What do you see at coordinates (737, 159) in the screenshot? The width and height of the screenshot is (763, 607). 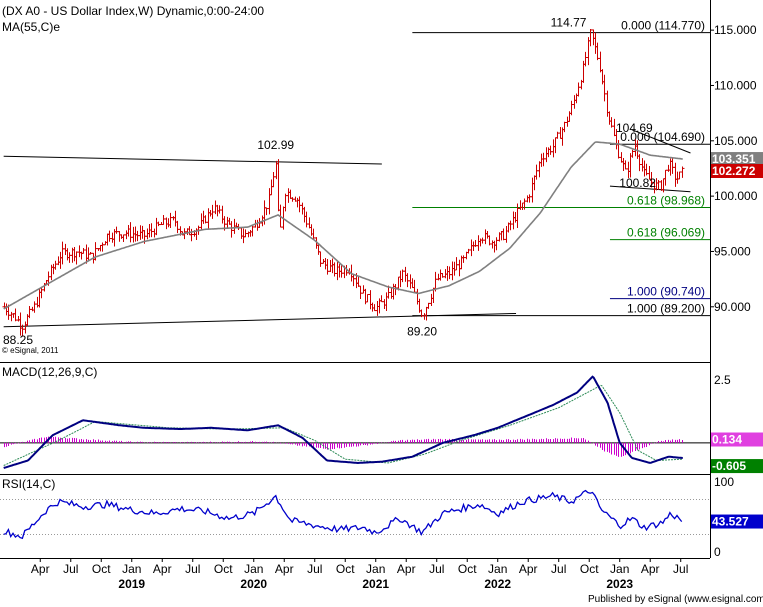 I see `ma-value-tag-bg` at bounding box center [737, 159].